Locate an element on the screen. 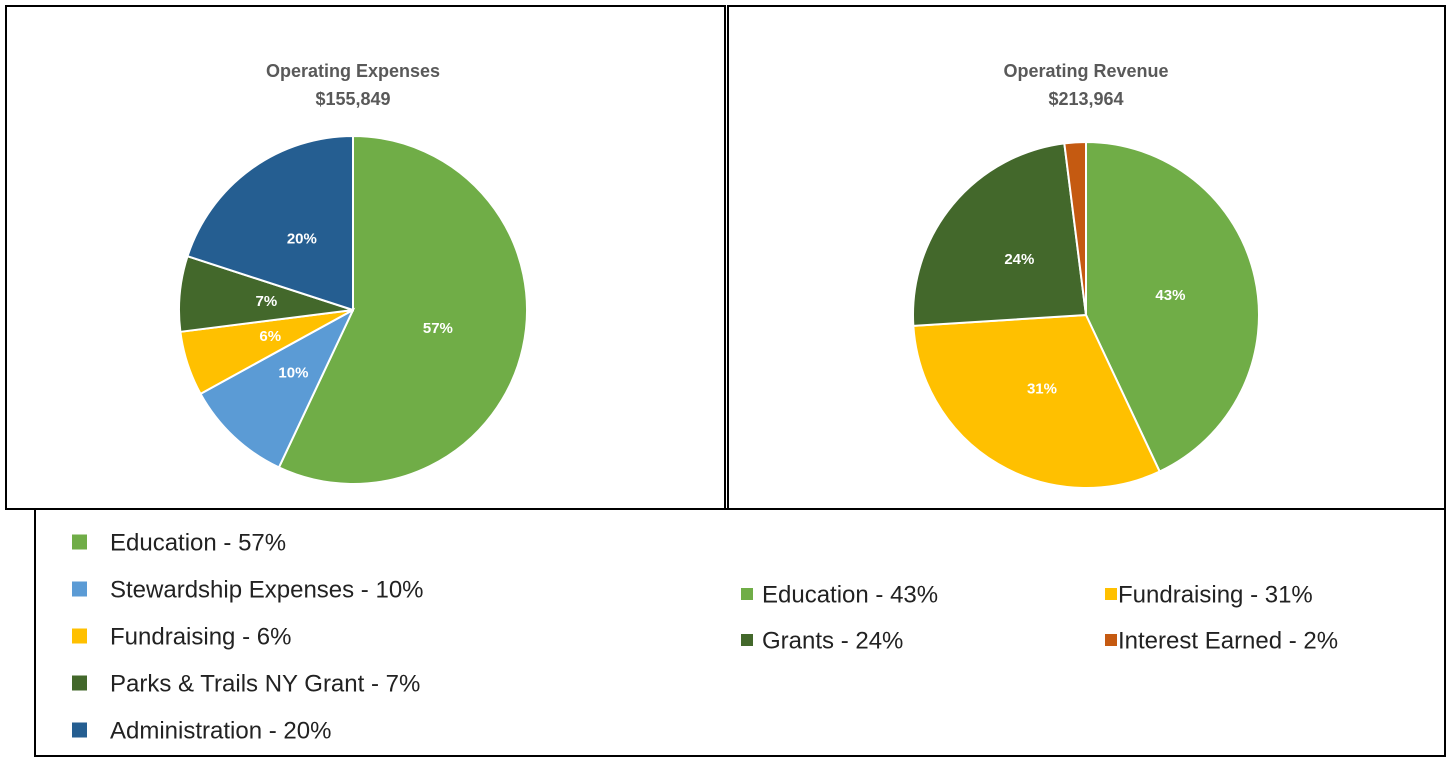 The height and width of the screenshot is (757, 1450). data-label: 43% is located at coordinates (1170, 295).